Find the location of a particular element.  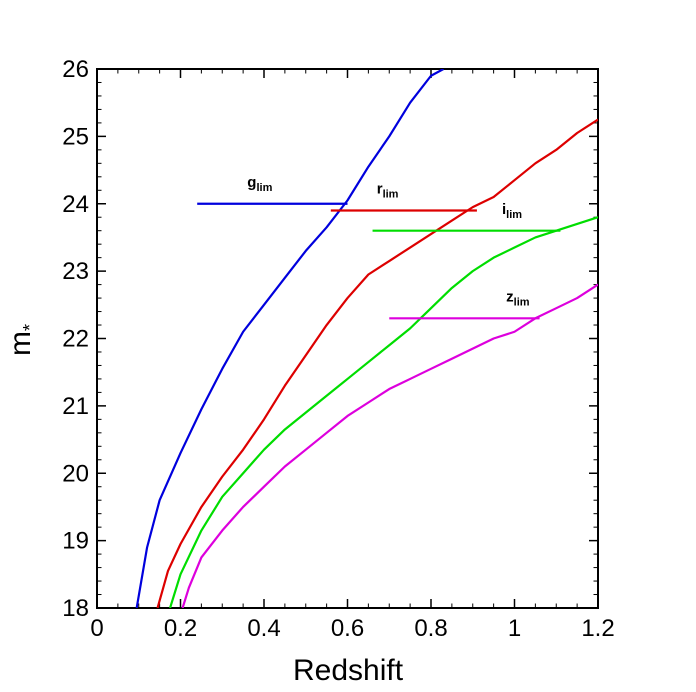

y-tick-label: 25 is located at coordinates (75, 136).